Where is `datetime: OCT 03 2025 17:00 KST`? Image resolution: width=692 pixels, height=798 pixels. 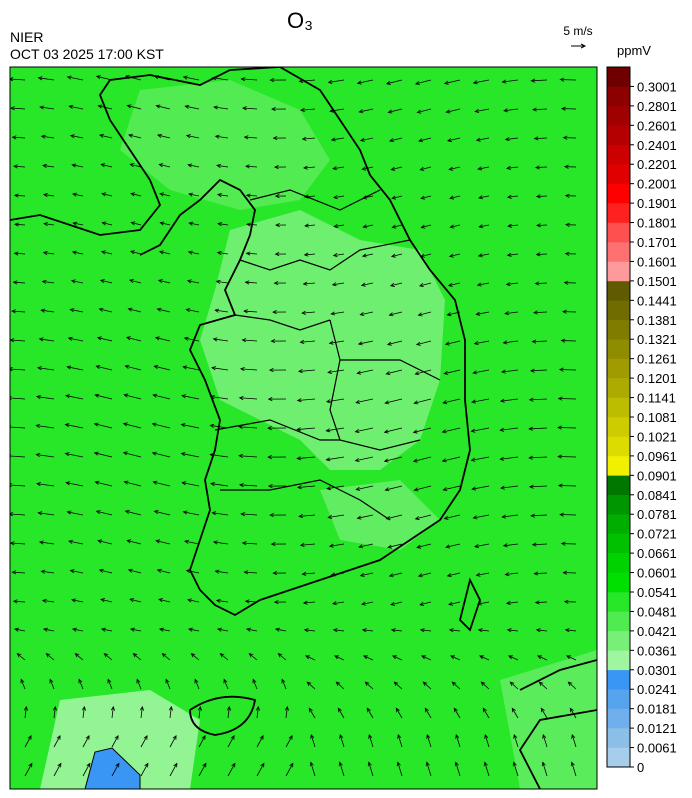
datetime: OCT 03 2025 17:00 KST is located at coordinates (87, 54).